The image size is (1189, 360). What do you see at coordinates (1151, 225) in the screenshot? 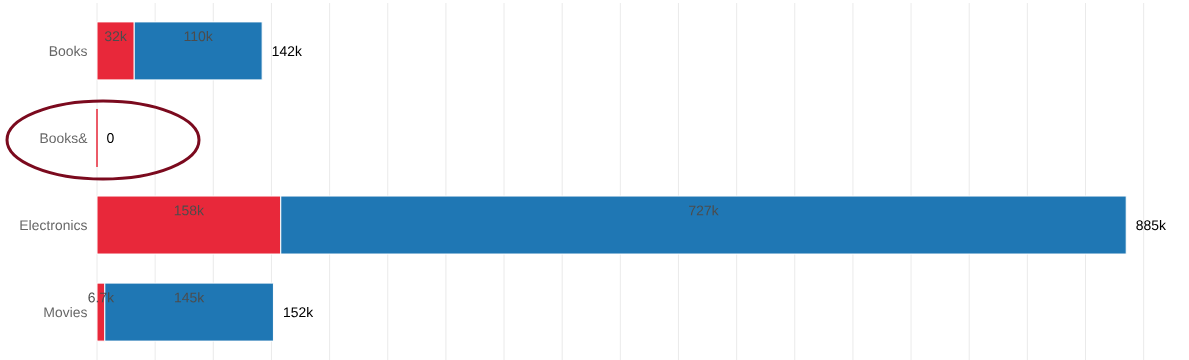
I see `total-label: 885k` at bounding box center [1151, 225].